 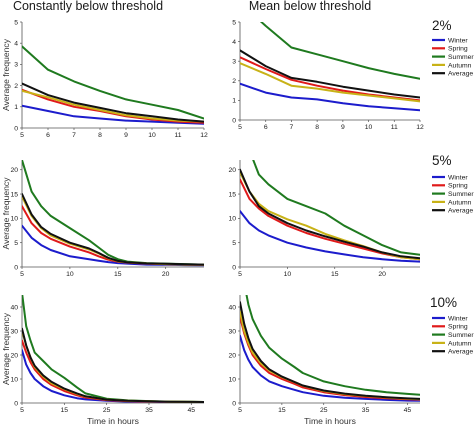 What do you see at coordinates (460, 211) in the screenshot?
I see `legend-label-average: Average` at bounding box center [460, 211].